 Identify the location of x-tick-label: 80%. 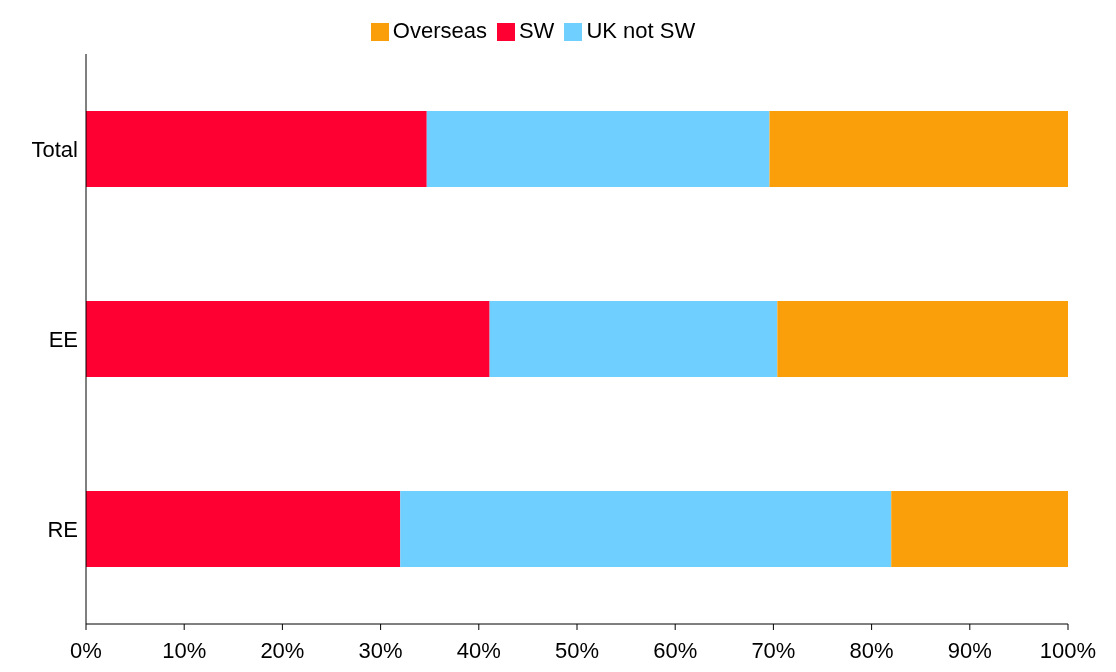
(871, 650).